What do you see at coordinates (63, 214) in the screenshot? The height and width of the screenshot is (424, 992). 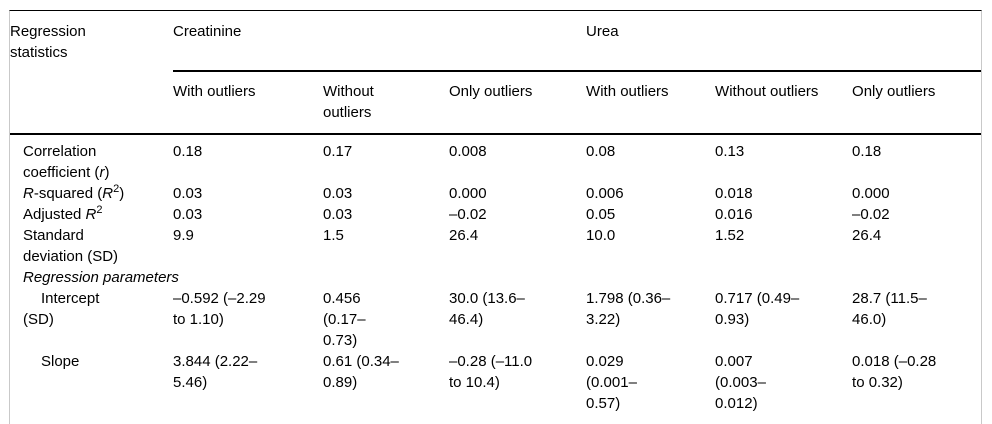 I see `row-label-adjusted-r-squared: Adjusted R2` at bounding box center [63, 214].